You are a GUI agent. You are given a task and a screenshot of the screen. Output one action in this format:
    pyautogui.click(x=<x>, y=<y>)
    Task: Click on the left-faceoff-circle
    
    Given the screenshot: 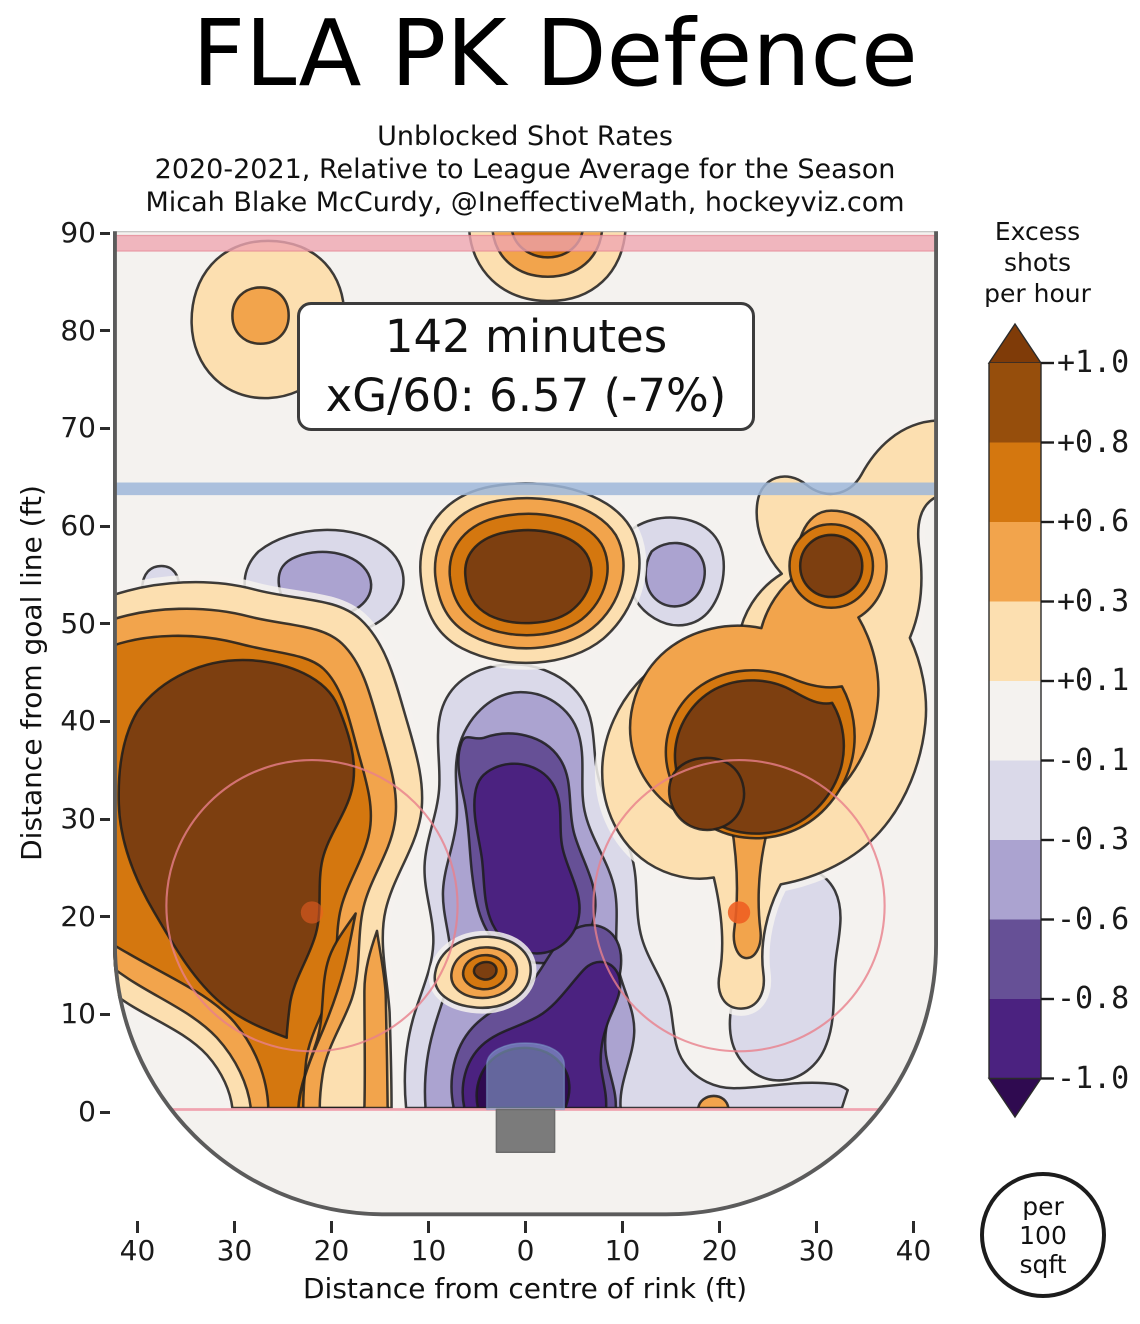 What is the action you would take?
    pyautogui.click(x=312, y=906)
    